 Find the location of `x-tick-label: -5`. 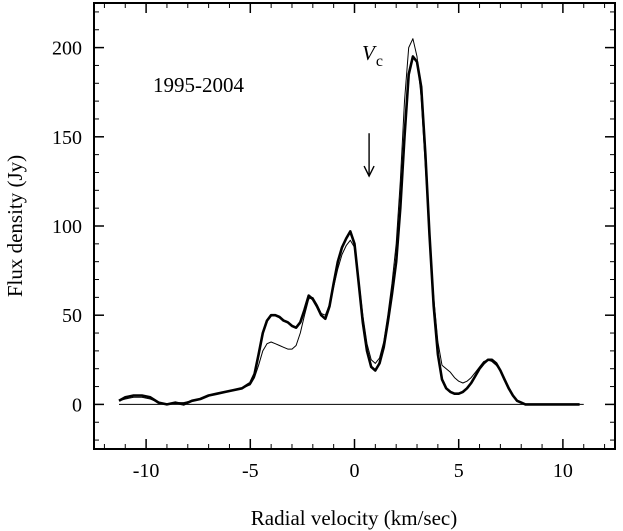

x-tick-label: -5 is located at coordinates (250, 471).